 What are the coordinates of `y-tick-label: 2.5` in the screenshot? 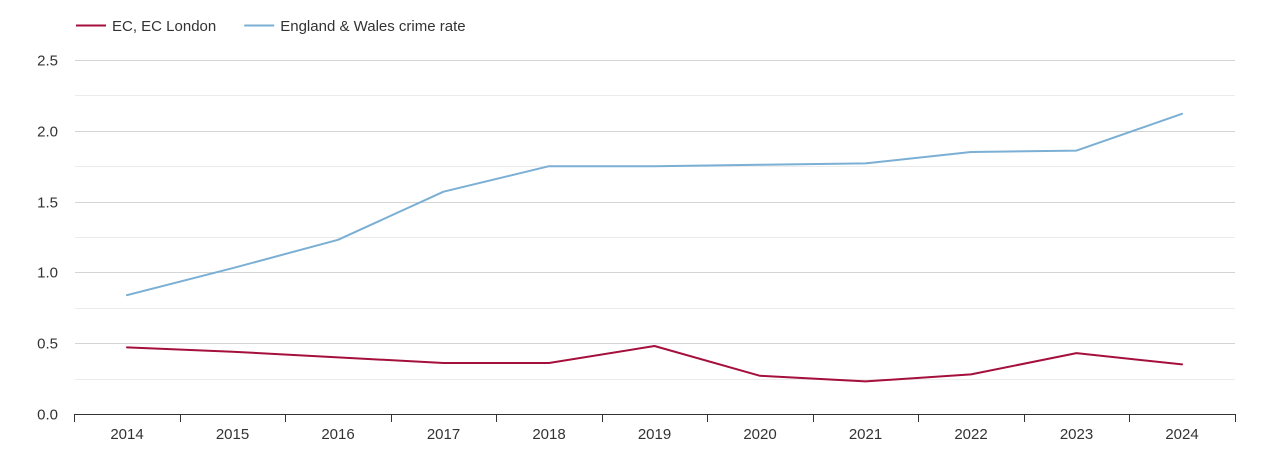 It's located at (47, 61).